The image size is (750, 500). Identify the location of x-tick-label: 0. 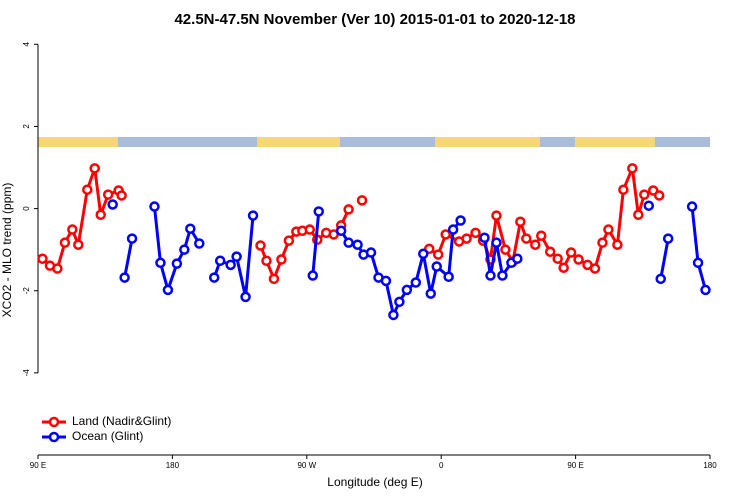
(441, 465).